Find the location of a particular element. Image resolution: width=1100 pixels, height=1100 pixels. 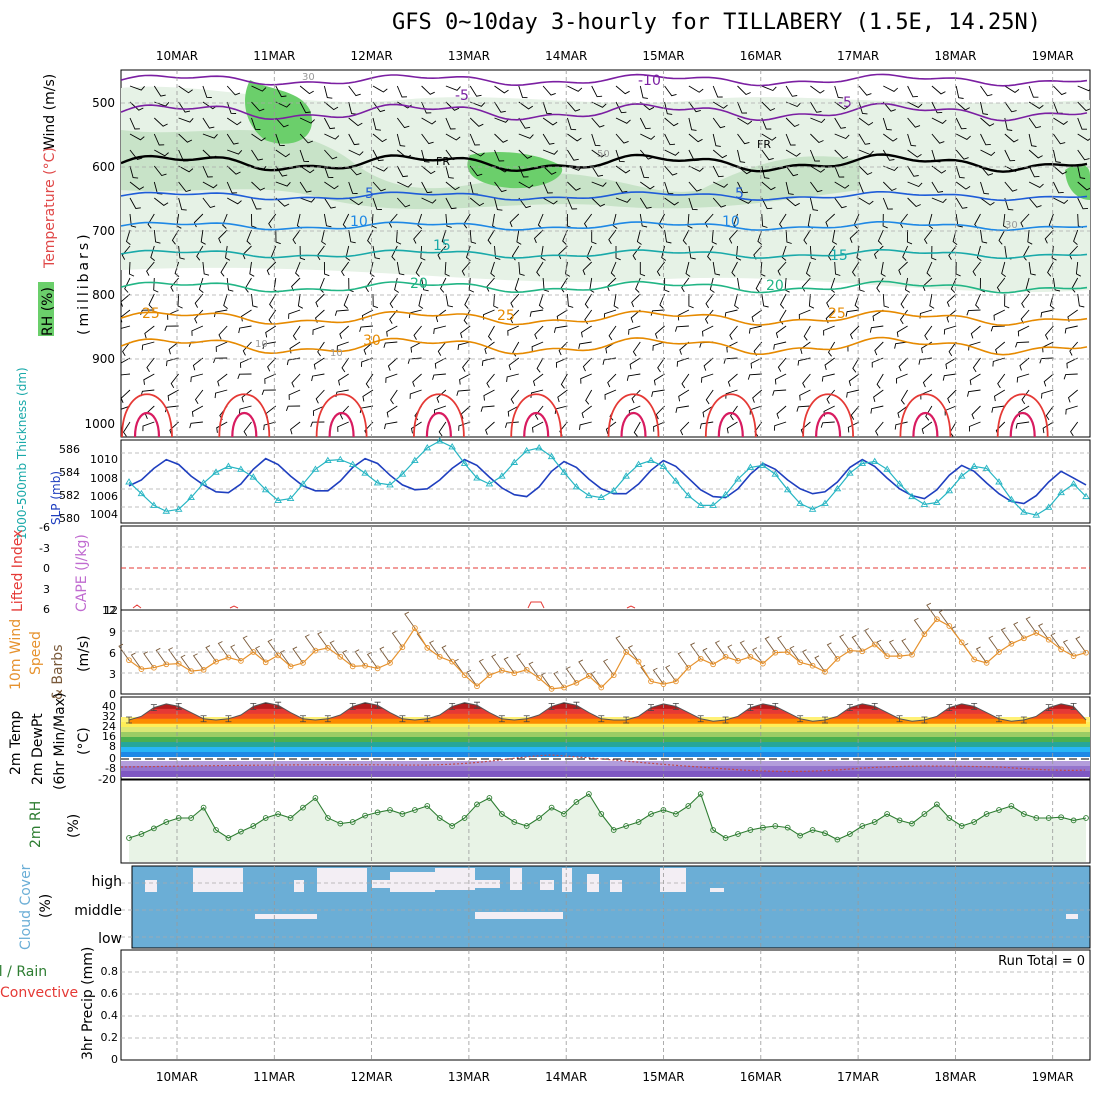

upper-y-axis: 500 600 700 800 900 1000 is located at coordinates (99, 263).